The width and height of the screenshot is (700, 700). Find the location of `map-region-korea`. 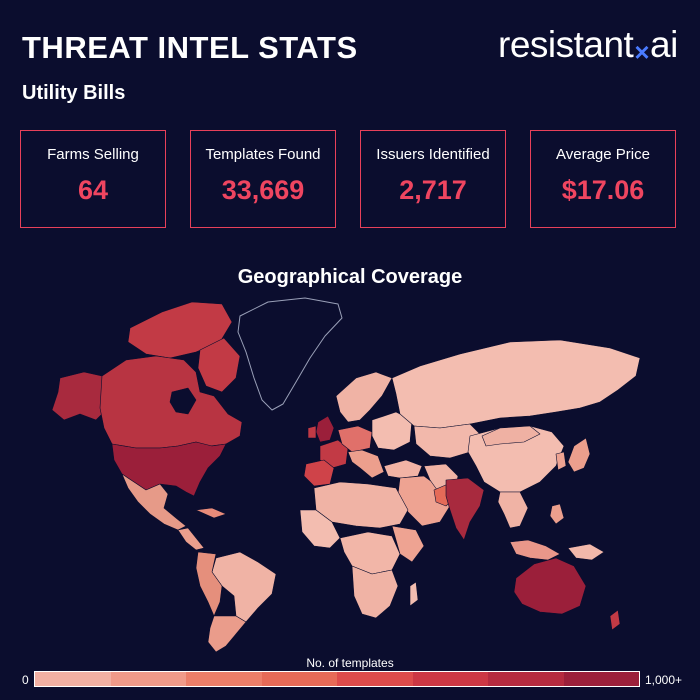

map-region-korea is located at coordinates (561, 461).